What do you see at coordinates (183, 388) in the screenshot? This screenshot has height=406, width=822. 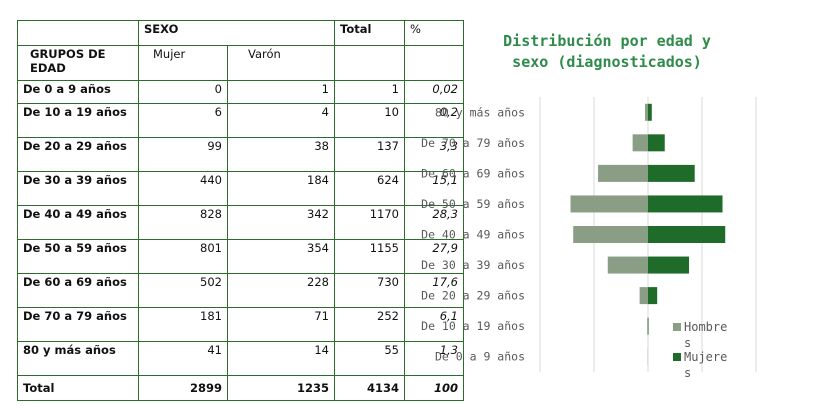 I see `table-cell: 2899` at bounding box center [183, 388].